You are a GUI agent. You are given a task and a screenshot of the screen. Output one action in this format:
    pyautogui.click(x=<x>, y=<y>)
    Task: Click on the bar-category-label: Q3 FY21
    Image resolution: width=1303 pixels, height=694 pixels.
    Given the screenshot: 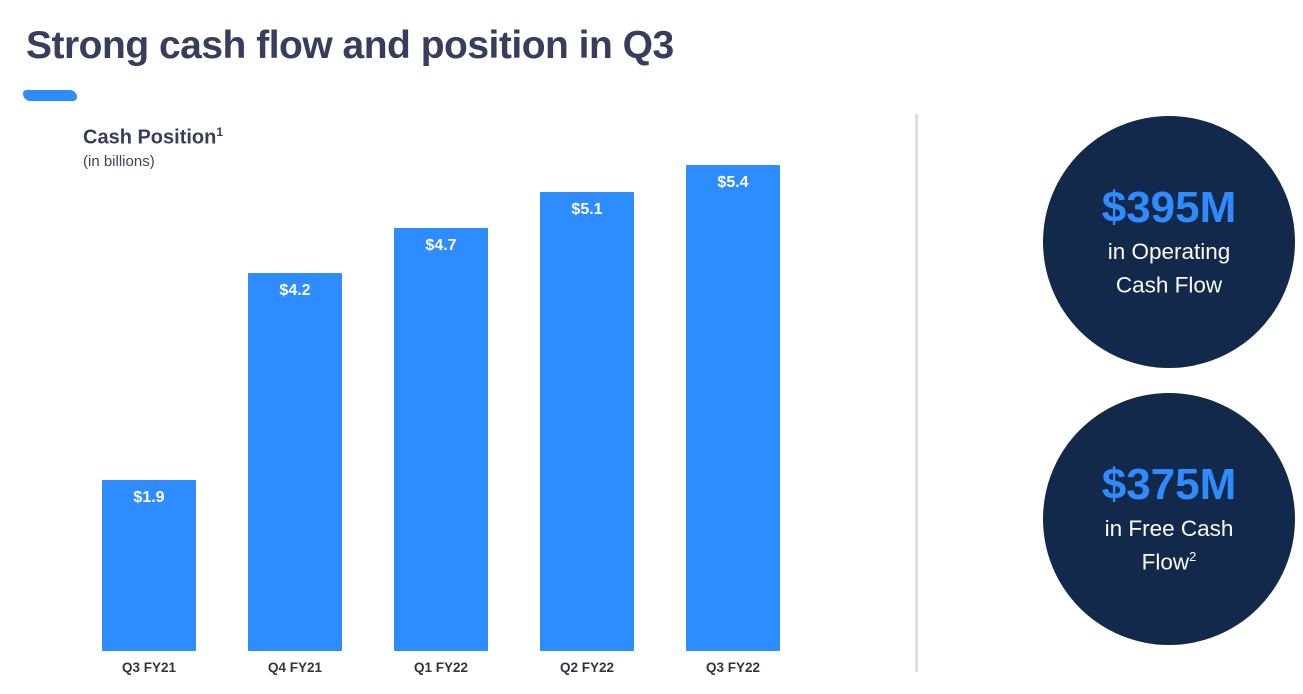 What is the action you would take?
    pyautogui.click(x=149, y=667)
    